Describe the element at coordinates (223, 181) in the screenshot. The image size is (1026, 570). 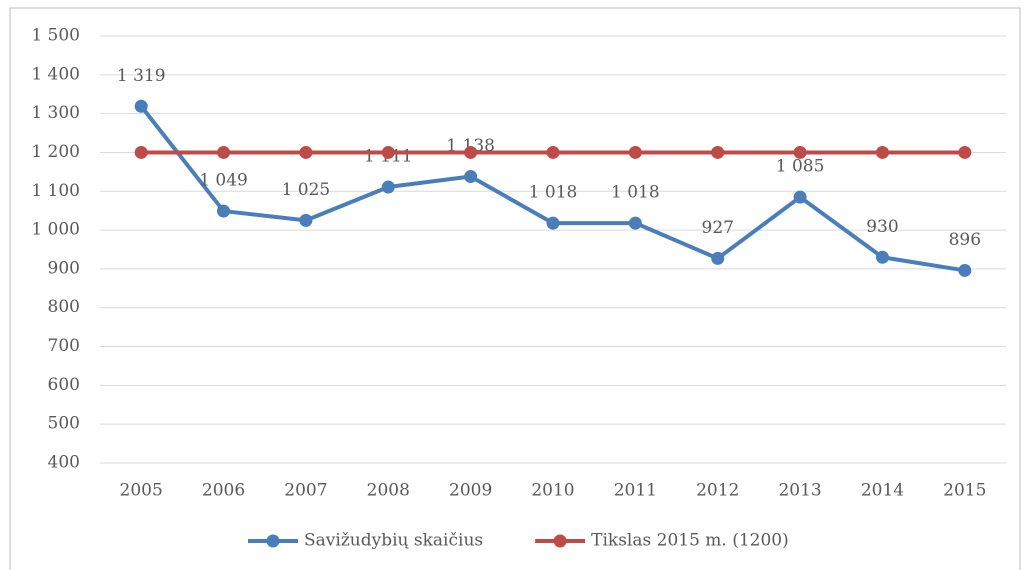
I see `data-label: 1 049` at that location.